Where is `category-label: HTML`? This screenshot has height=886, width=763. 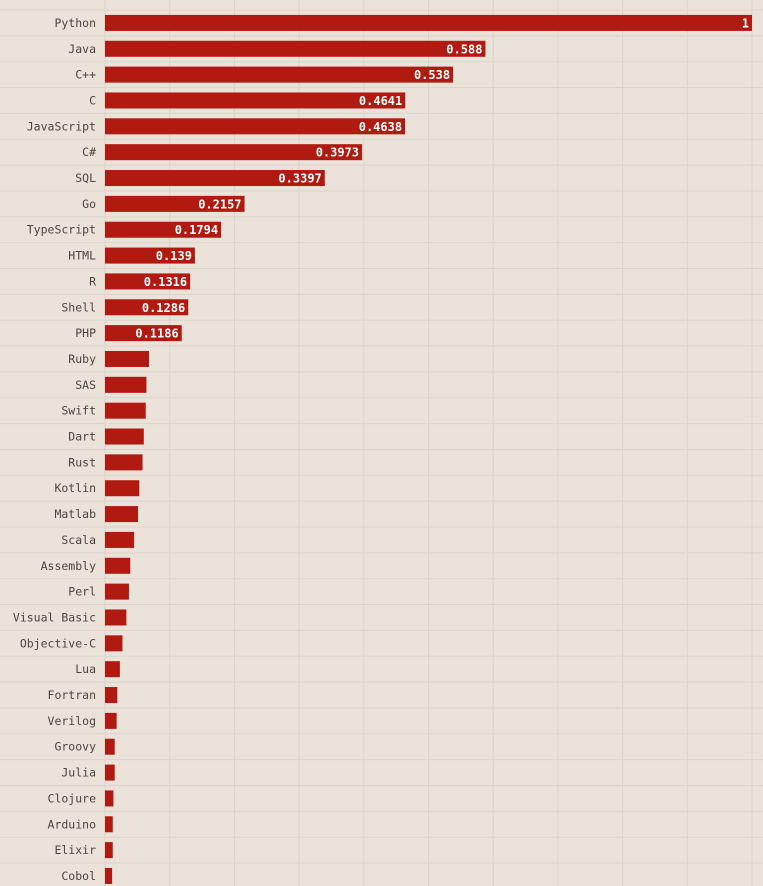 category-label: HTML is located at coordinates (82, 256).